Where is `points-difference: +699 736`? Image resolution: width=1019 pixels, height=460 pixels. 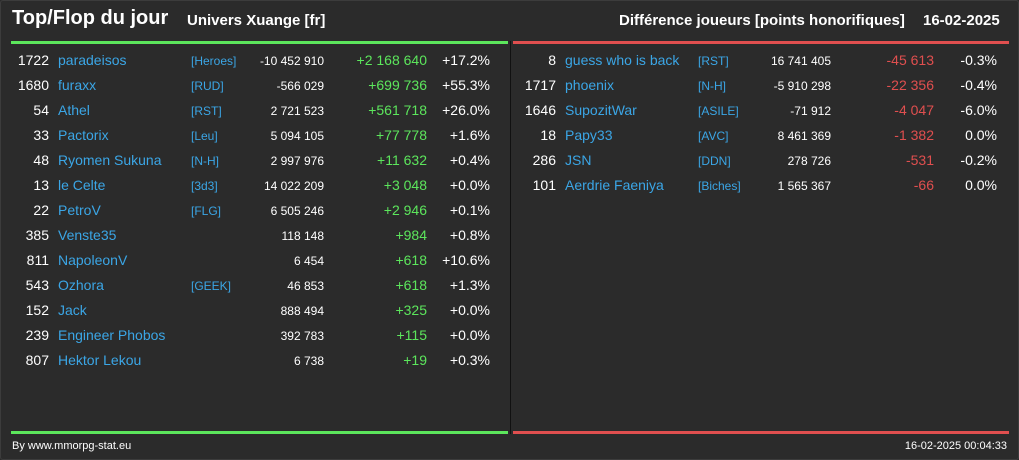 points-difference: +699 736 is located at coordinates (397, 85).